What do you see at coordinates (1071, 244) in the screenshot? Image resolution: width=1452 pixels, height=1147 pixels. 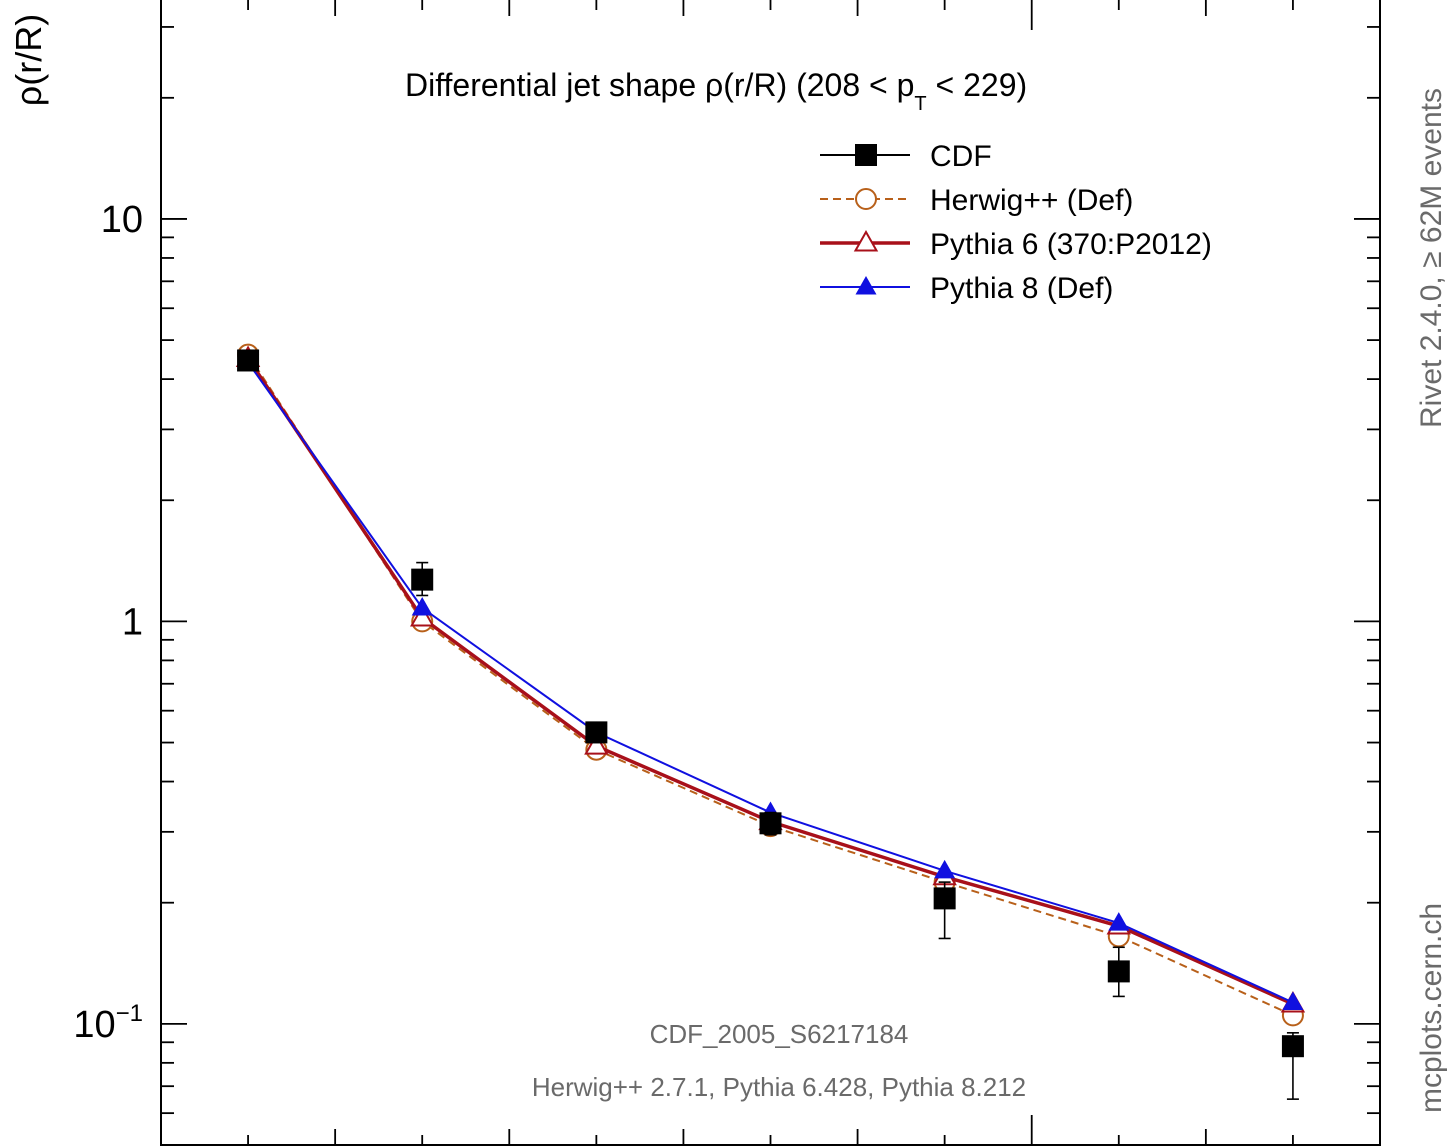 I see `legend-label: Pythia 6 (370:P2012)` at bounding box center [1071, 244].